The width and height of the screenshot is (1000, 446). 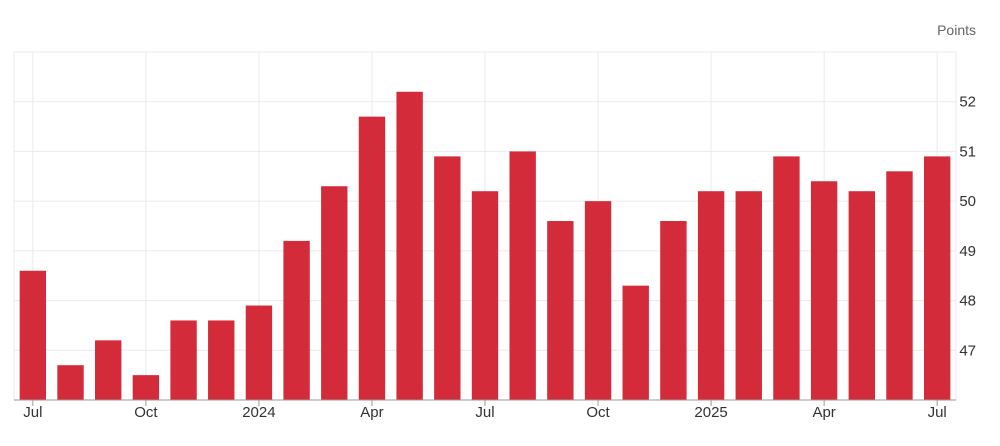 What do you see at coordinates (258, 412) in the screenshot?
I see `x-tick-label: 2024` at bounding box center [258, 412].